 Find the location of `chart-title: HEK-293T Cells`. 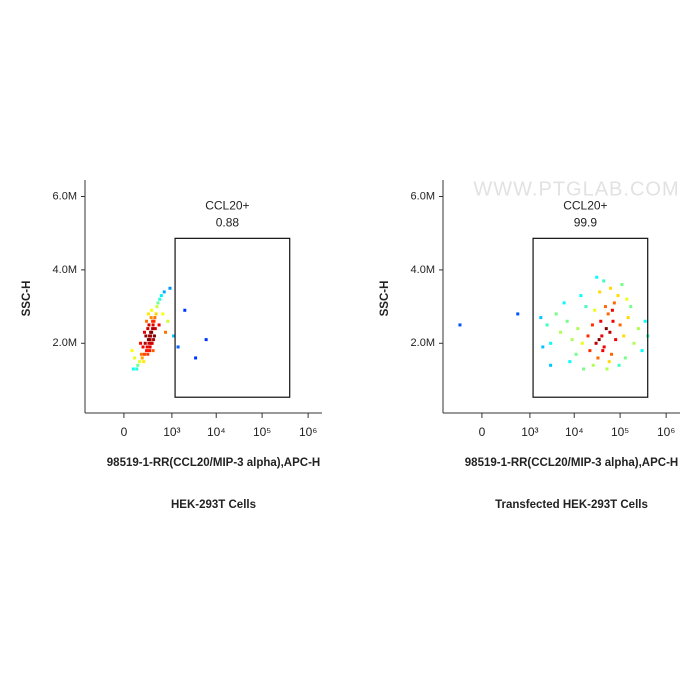

chart-title: HEK-293T Cells is located at coordinates (213, 505).